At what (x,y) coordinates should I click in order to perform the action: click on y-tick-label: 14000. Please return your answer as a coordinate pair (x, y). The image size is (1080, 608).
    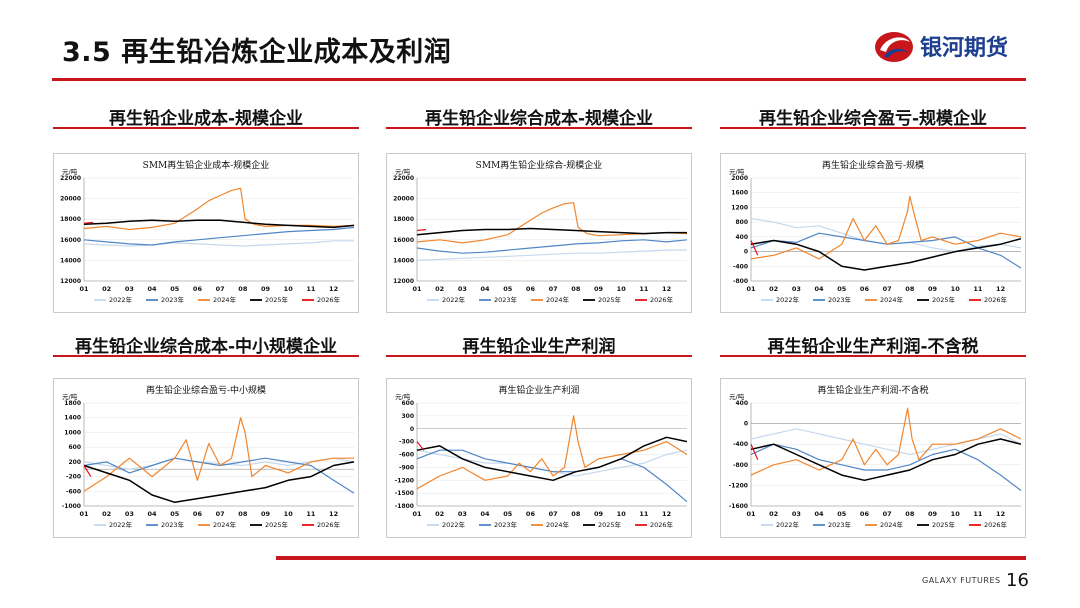
    Looking at the image, I should click on (70, 260).